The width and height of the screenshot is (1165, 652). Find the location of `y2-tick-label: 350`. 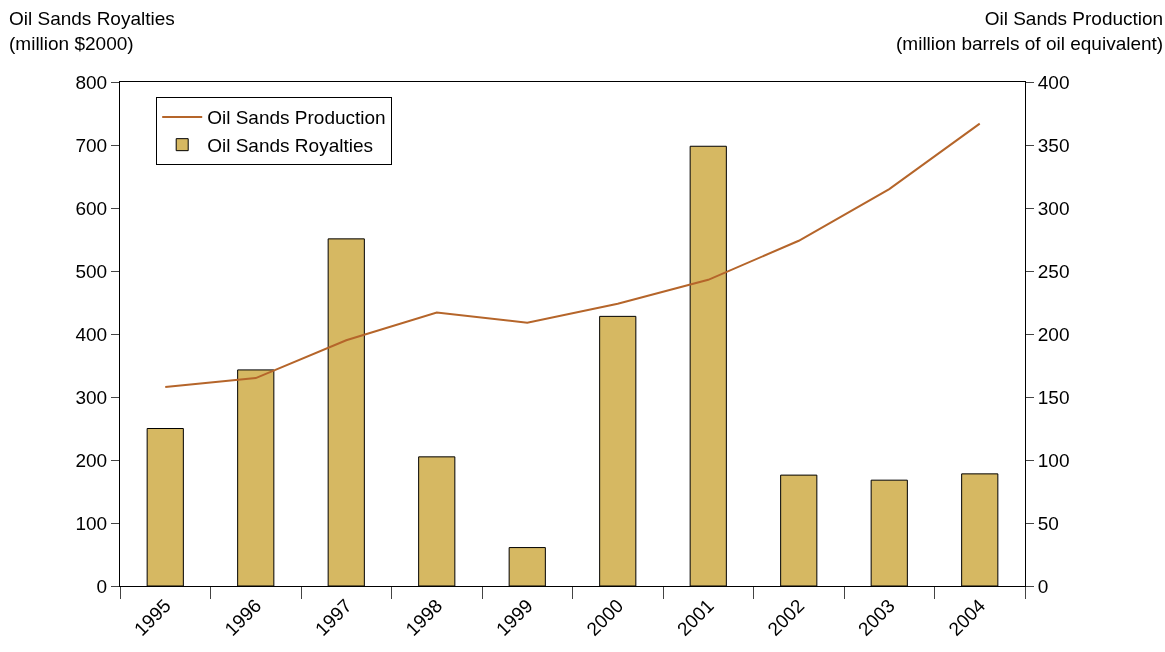

y2-tick-label: 350 is located at coordinates (1053, 145).